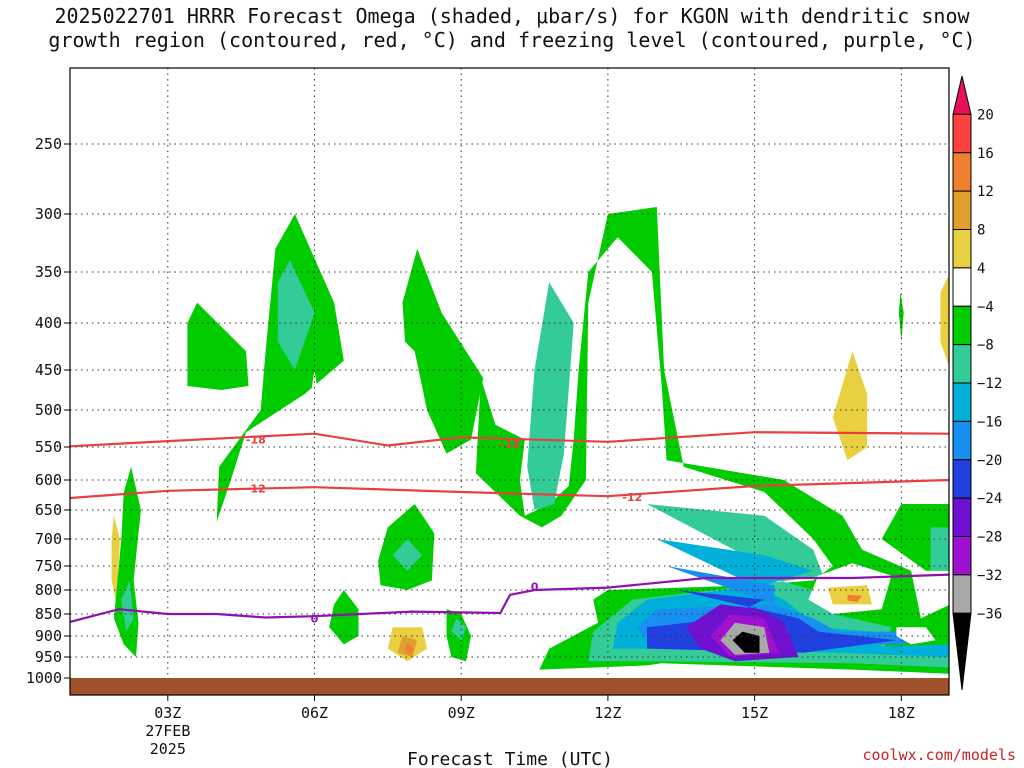 This screenshot has width=1024, height=768. Describe the element at coordinates (296, 315) in the screenshot. I see `omega-region--8-10` at that location.